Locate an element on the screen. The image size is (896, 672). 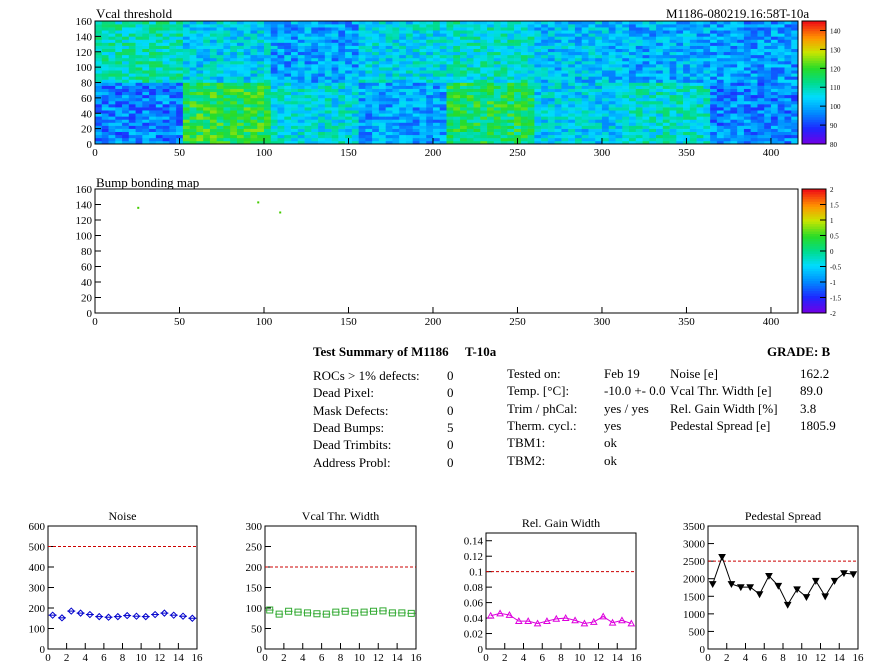
bump-colorbar: -2-1.5-1-0.500.511.52 is located at coordinates (821, 252).